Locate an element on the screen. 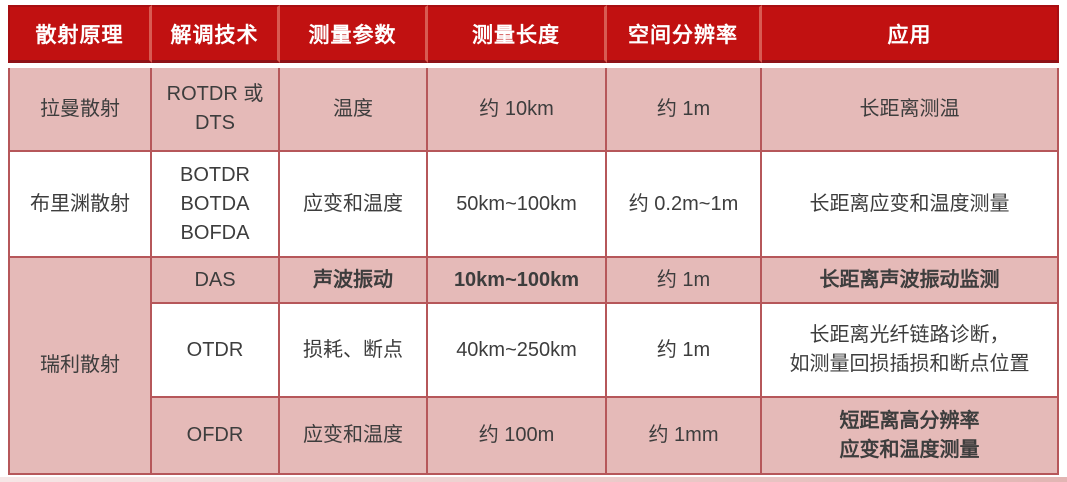  cell-resolution: 约 0.2m~1m is located at coordinates (684, 205).